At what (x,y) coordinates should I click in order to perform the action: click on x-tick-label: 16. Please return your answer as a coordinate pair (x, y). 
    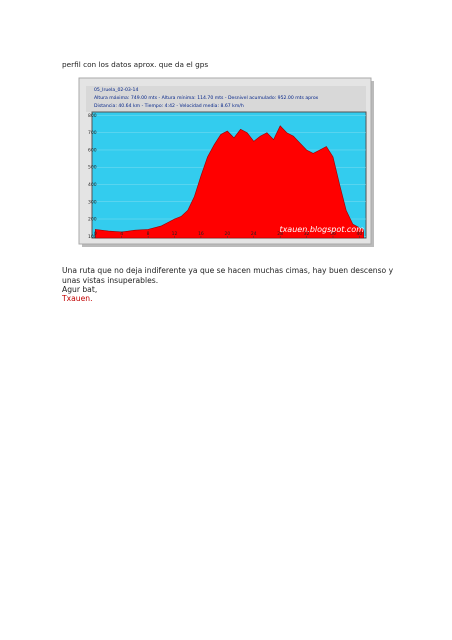
    Looking at the image, I should click on (201, 234).